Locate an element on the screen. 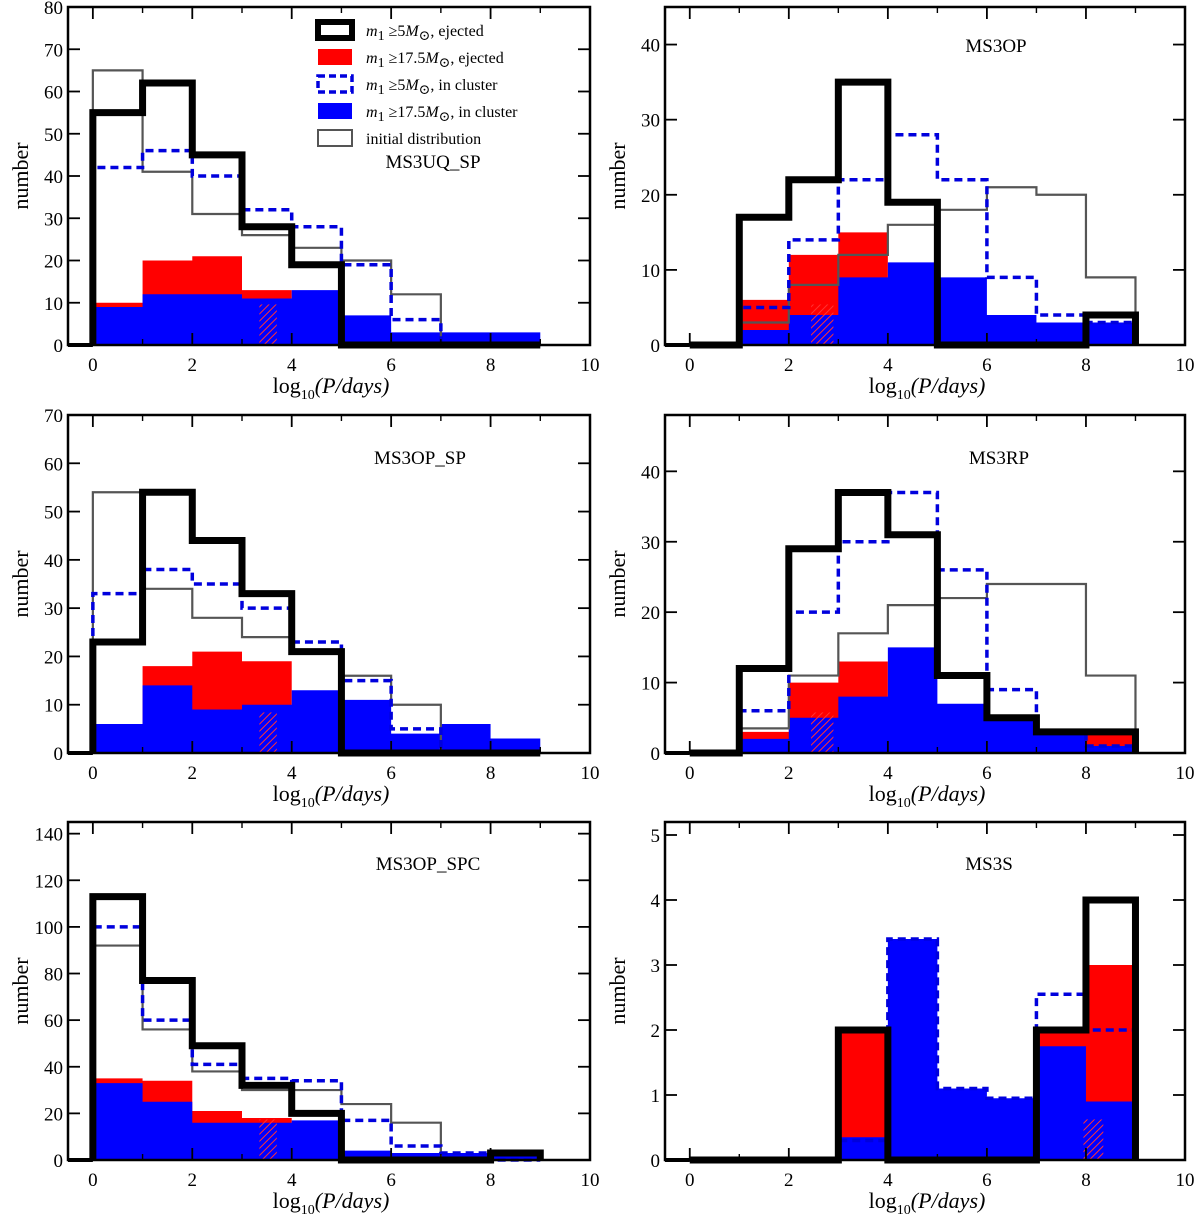  legend-label-cl5: m1 ≥5M⊙, in cluster is located at coordinates (432, 87).